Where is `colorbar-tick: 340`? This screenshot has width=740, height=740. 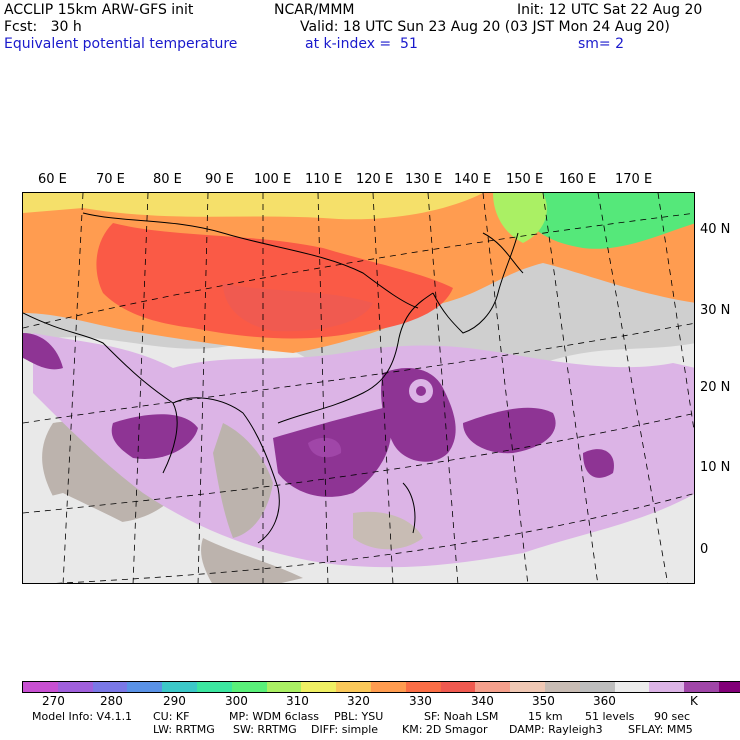
colorbar-tick: 340 is located at coordinates (482, 701).